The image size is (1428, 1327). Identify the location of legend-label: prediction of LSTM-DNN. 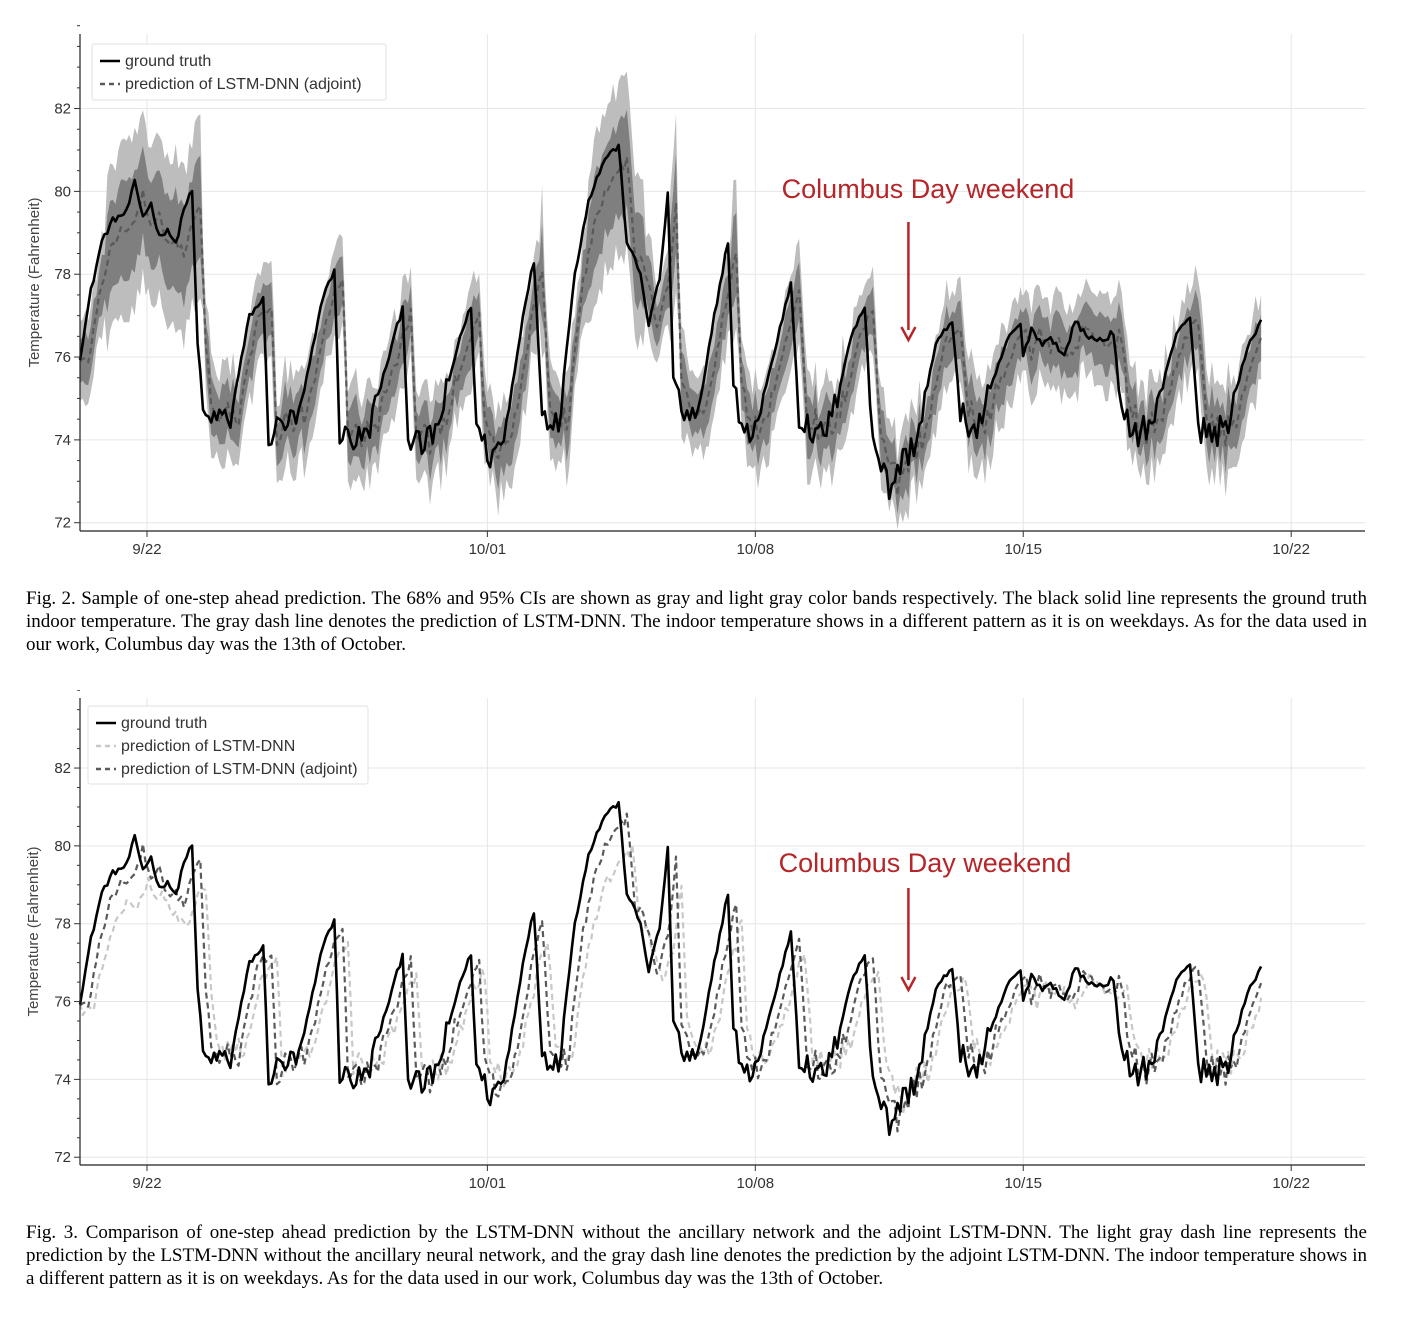
(208, 746).